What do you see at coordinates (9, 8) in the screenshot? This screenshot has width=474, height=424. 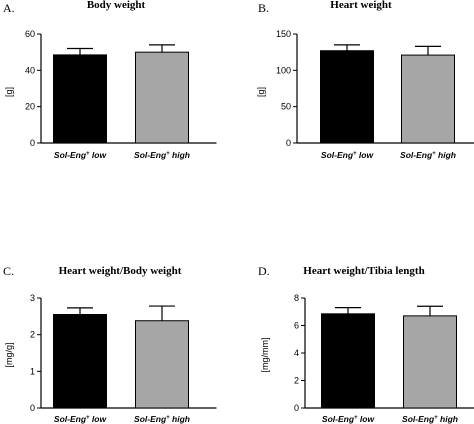 I see `panel-letter: A.` at bounding box center [9, 8].